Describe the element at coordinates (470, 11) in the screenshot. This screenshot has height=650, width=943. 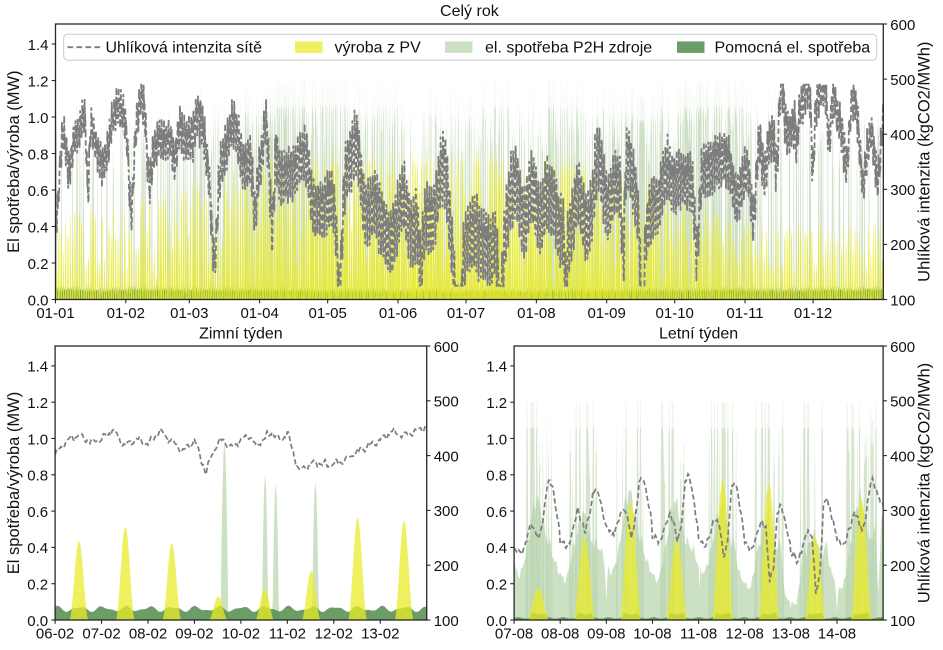
I see `svg-text: Celý rok` at that location.